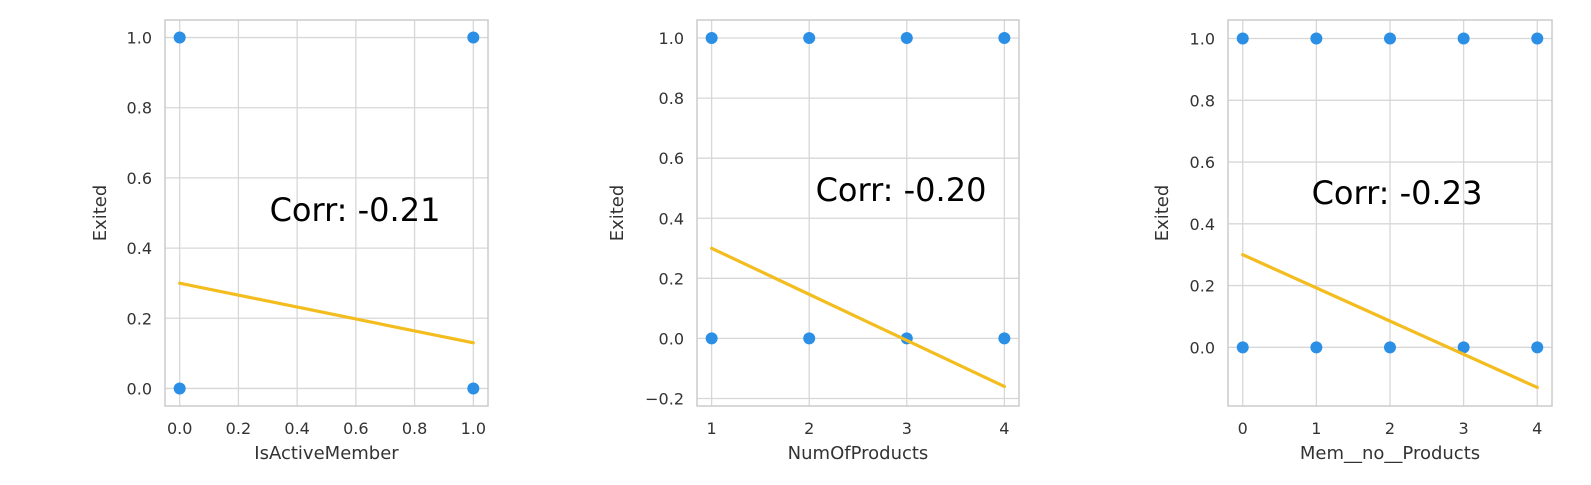 Image resolution: width=1591 pixels, height=485 pixels. Describe the element at coordinates (1397, 193) in the screenshot. I see `correlation-annotation: Corr: -0.23` at that location.